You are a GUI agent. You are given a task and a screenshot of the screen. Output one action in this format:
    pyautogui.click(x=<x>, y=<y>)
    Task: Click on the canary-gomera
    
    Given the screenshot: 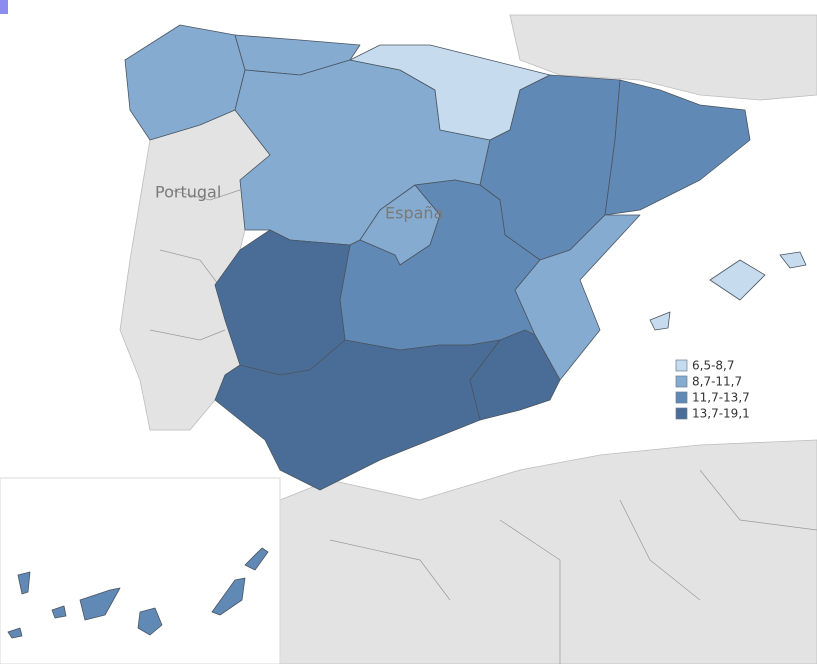 What is the action you would take?
    pyautogui.click(x=59, y=612)
    